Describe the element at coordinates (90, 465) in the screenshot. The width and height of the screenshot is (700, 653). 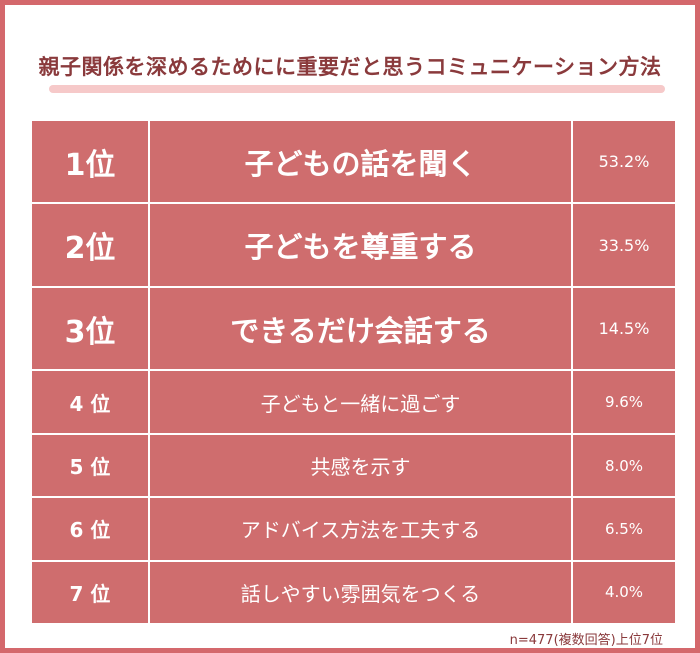
I see `rank-cell: 5 位` at that location.